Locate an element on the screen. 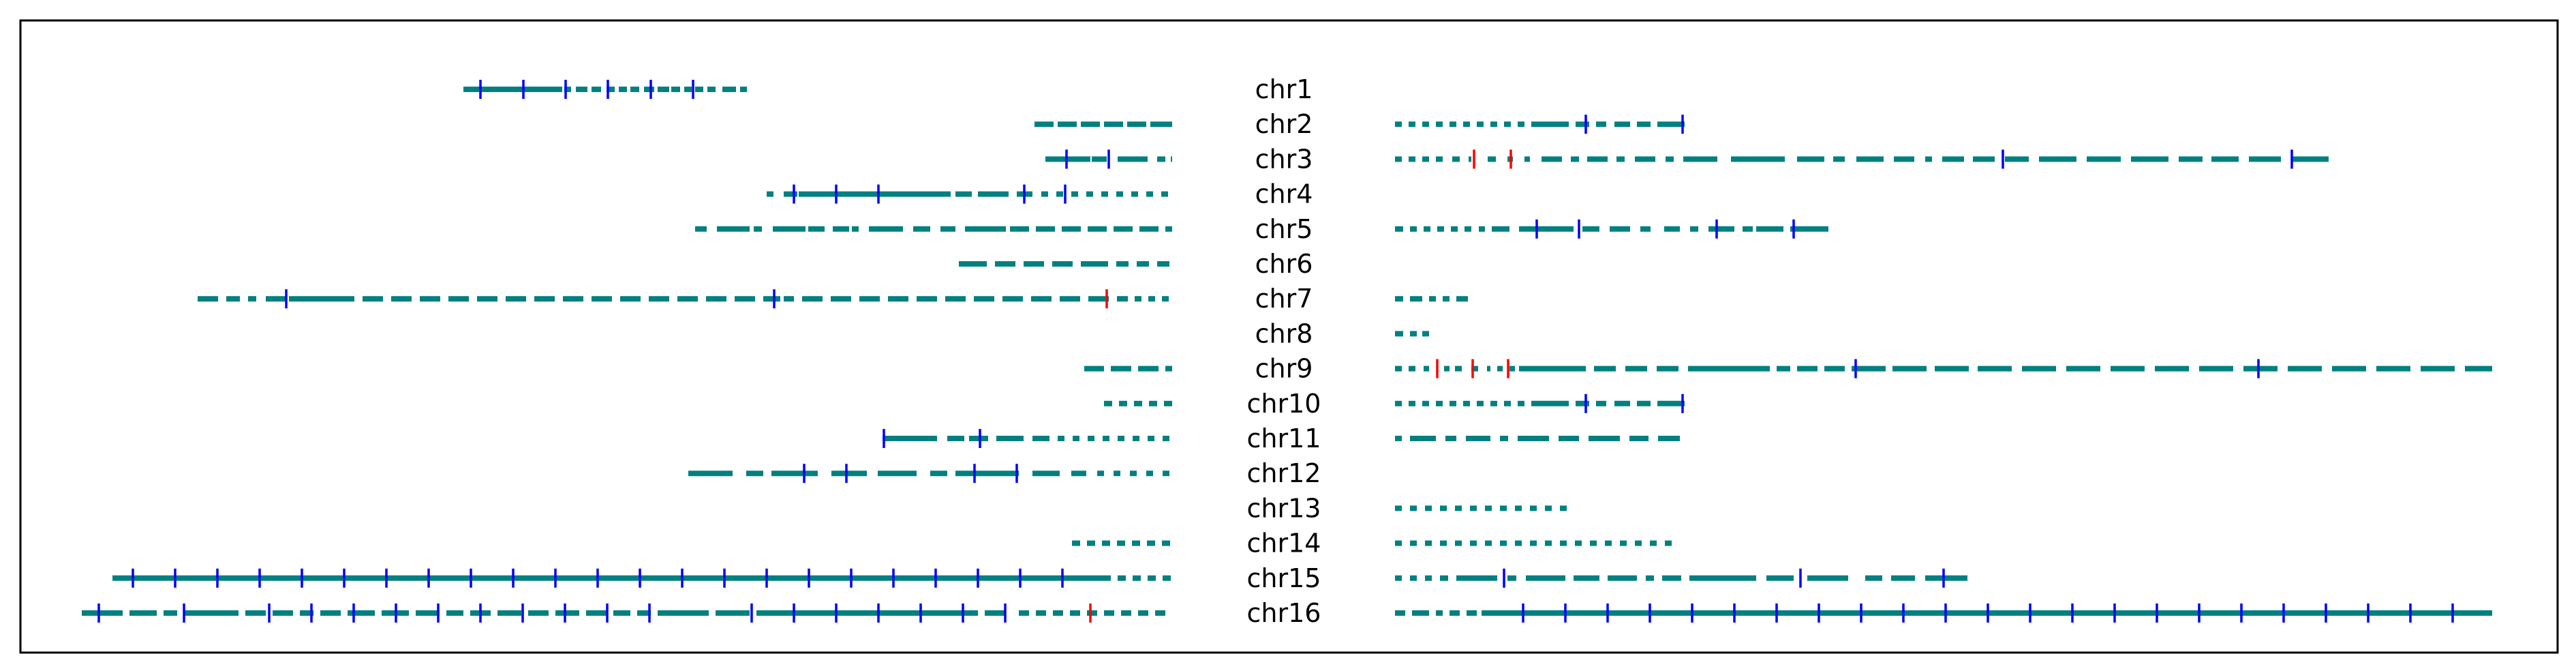 This screenshot has height=671, width=2576. chromosome-label: chr8 is located at coordinates (1284, 333).